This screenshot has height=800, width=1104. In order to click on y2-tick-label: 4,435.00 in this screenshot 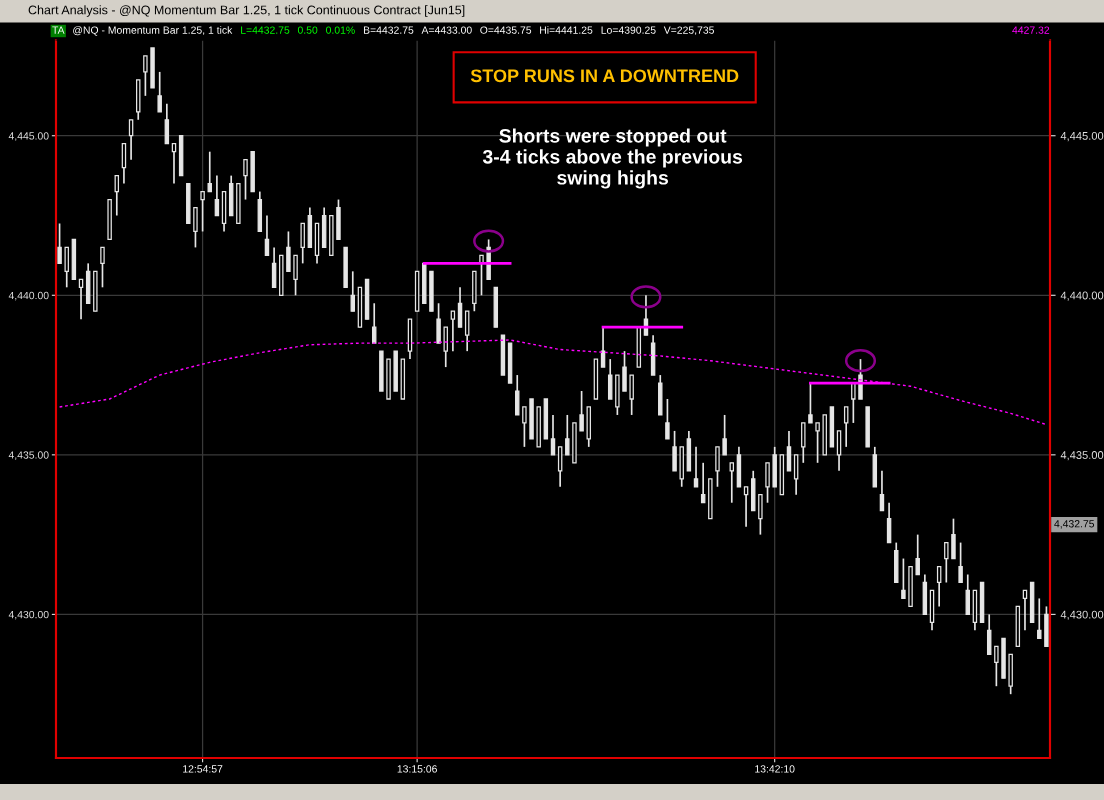, I will do `click(1082, 456)`.